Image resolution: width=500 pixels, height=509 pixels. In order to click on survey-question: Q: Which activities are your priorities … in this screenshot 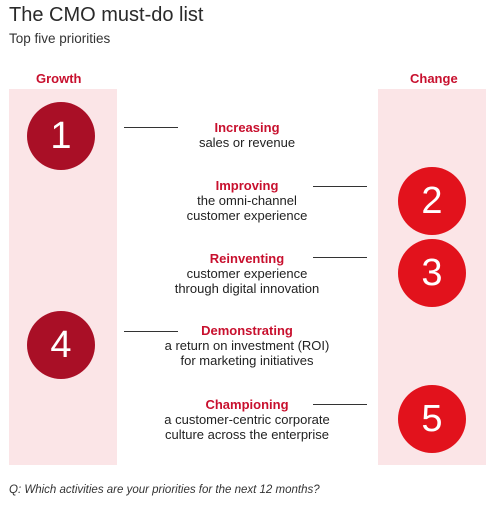, I will do `click(164, 490)`.